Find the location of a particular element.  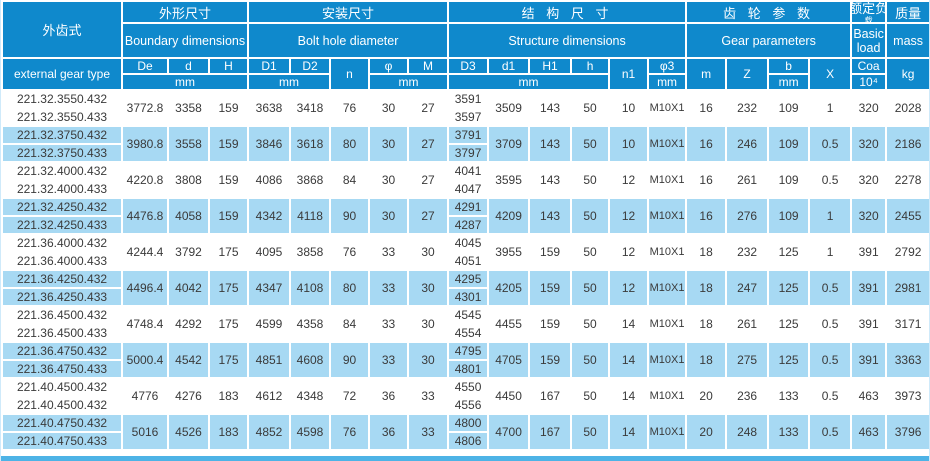

cell-De: 4220.8 is located at coordinates (145, 180).